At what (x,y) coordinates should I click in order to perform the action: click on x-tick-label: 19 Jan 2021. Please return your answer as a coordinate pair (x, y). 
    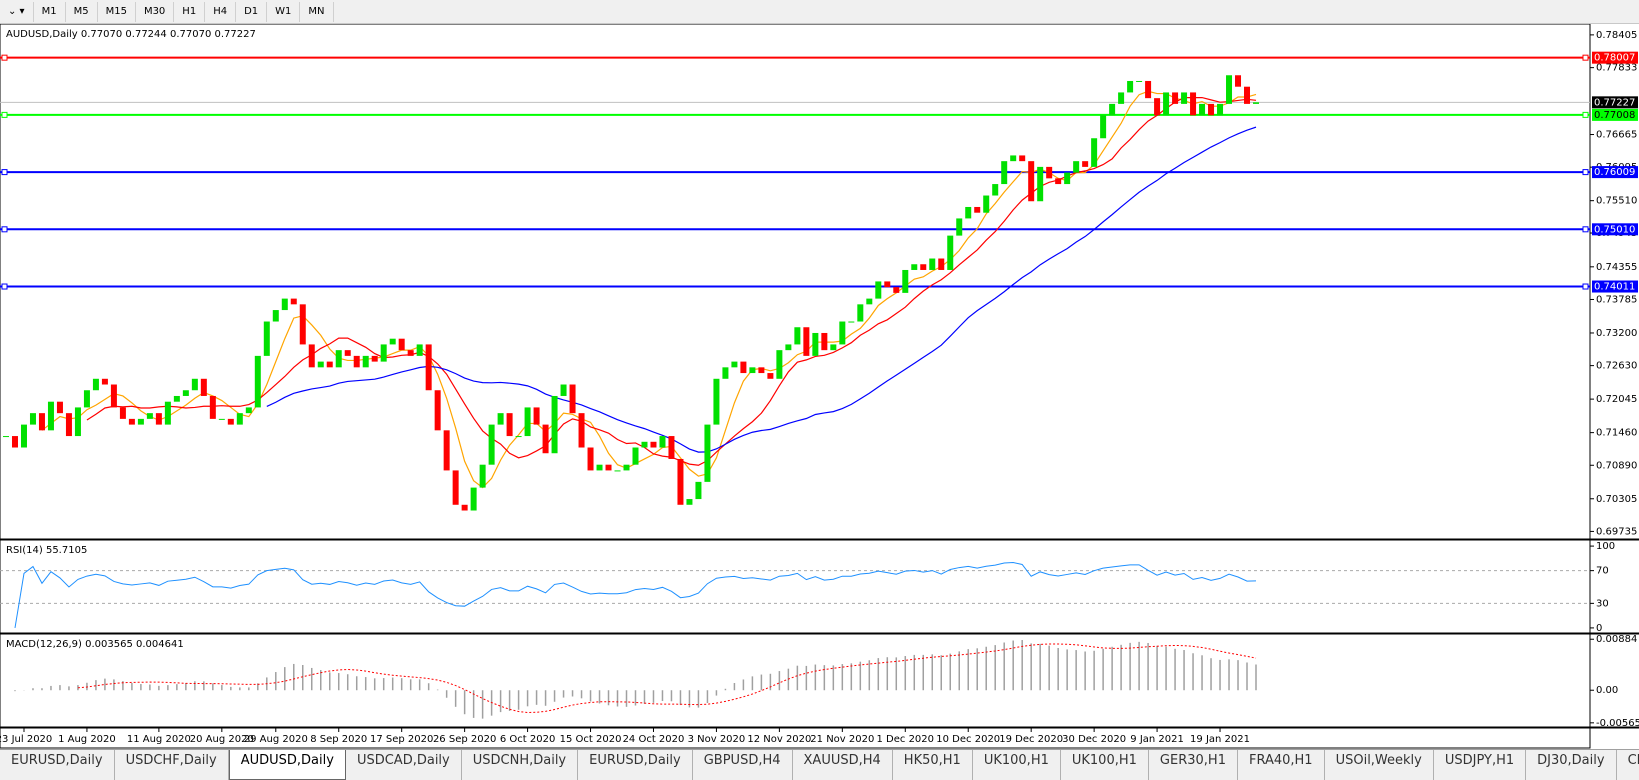
    Looking at the image, I should click on (1220, 739).